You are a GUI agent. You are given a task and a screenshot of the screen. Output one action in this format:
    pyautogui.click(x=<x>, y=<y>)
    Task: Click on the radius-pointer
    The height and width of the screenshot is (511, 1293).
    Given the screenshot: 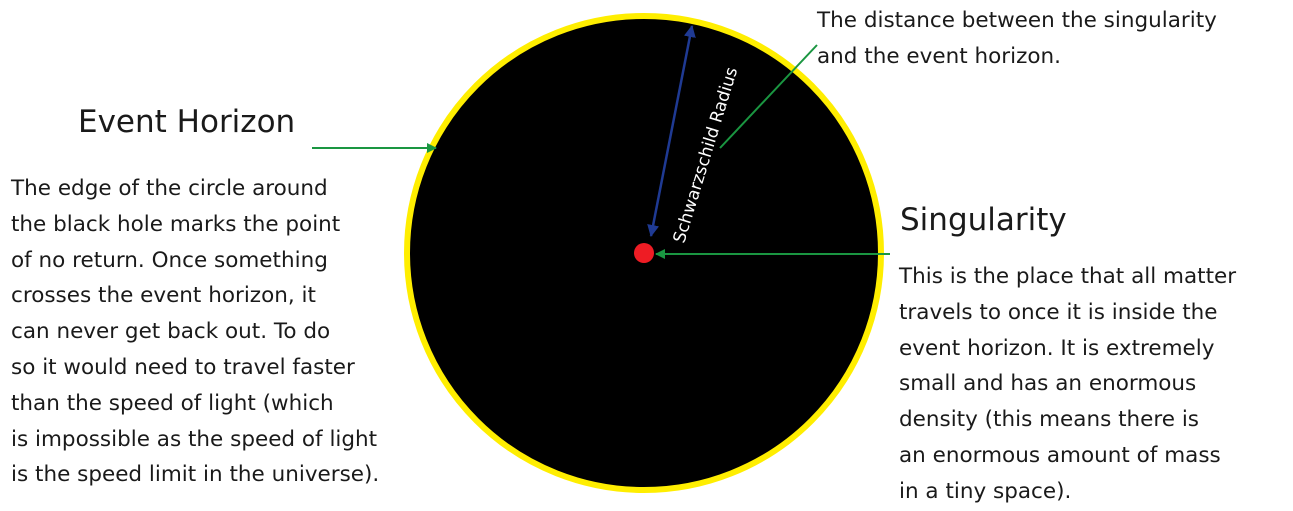 What is the action you would take?
    pyautogui.click(x=768, y=96)
    